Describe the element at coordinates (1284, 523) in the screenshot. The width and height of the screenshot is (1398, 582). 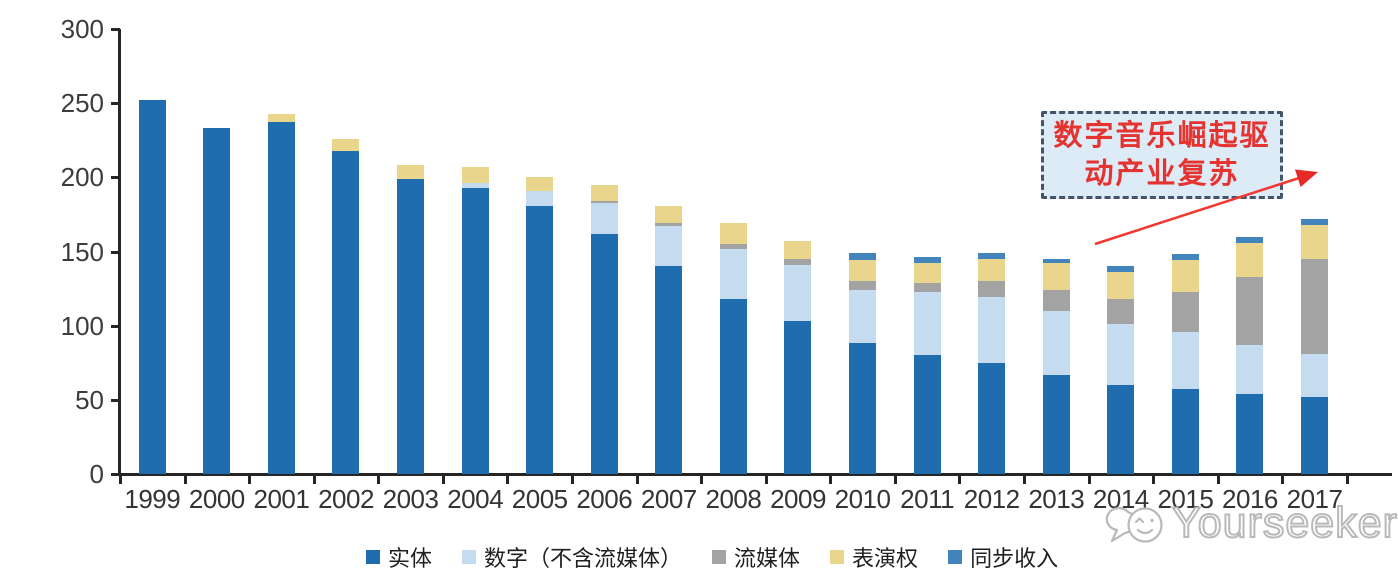
I see `watermark-text: Yourseeker` at that location.